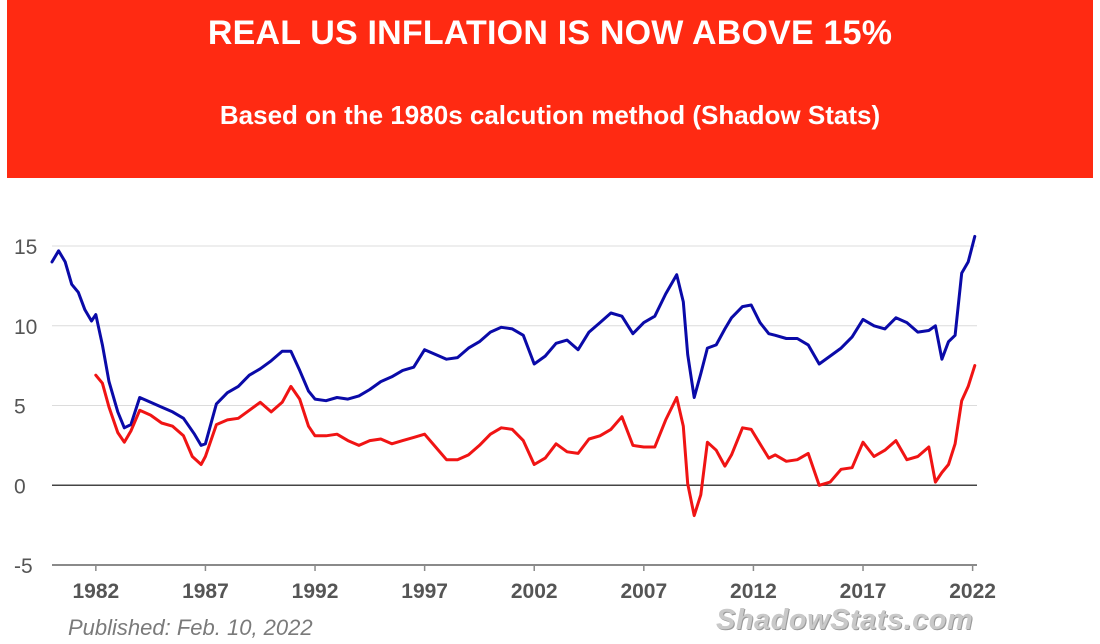  What do you see at coordinates (845, 620) in the screenshot?
I see `shadowstats-brand: ShadowStats.com` at bounding box center [845, 620].